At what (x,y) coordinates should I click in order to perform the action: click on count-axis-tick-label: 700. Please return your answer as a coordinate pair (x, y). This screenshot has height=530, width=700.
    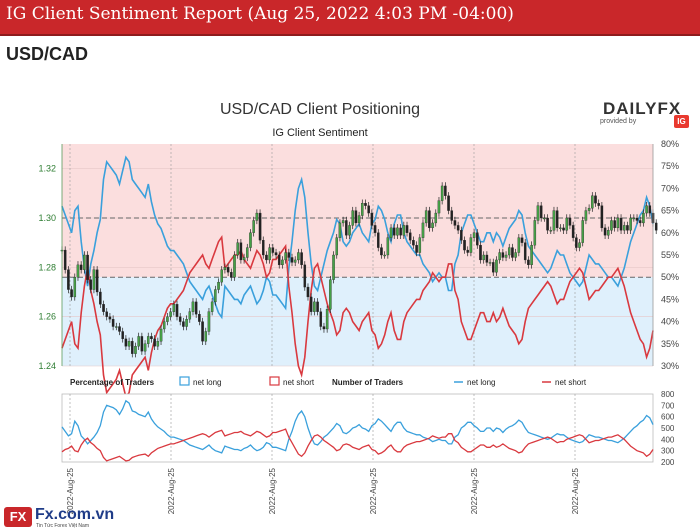
    Looking at the image, I should click on (668, 405).